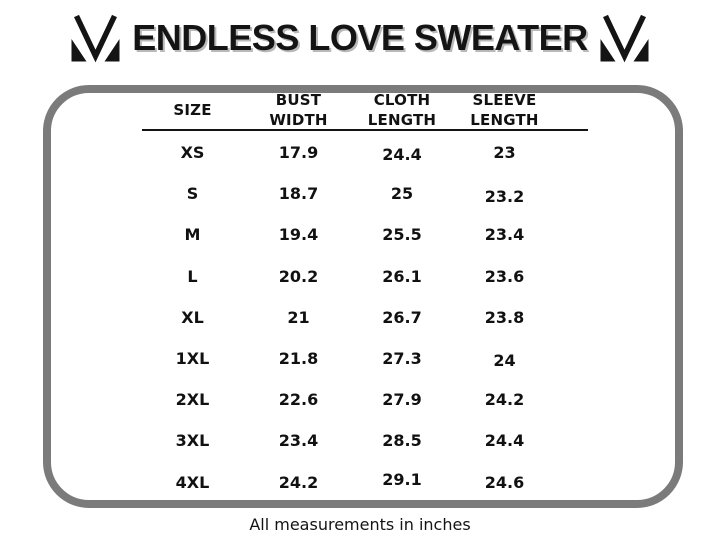  Describe the element at coordinates (402, 400) in the screenshot. I see `cloth-length-value: 27.9` at that location.